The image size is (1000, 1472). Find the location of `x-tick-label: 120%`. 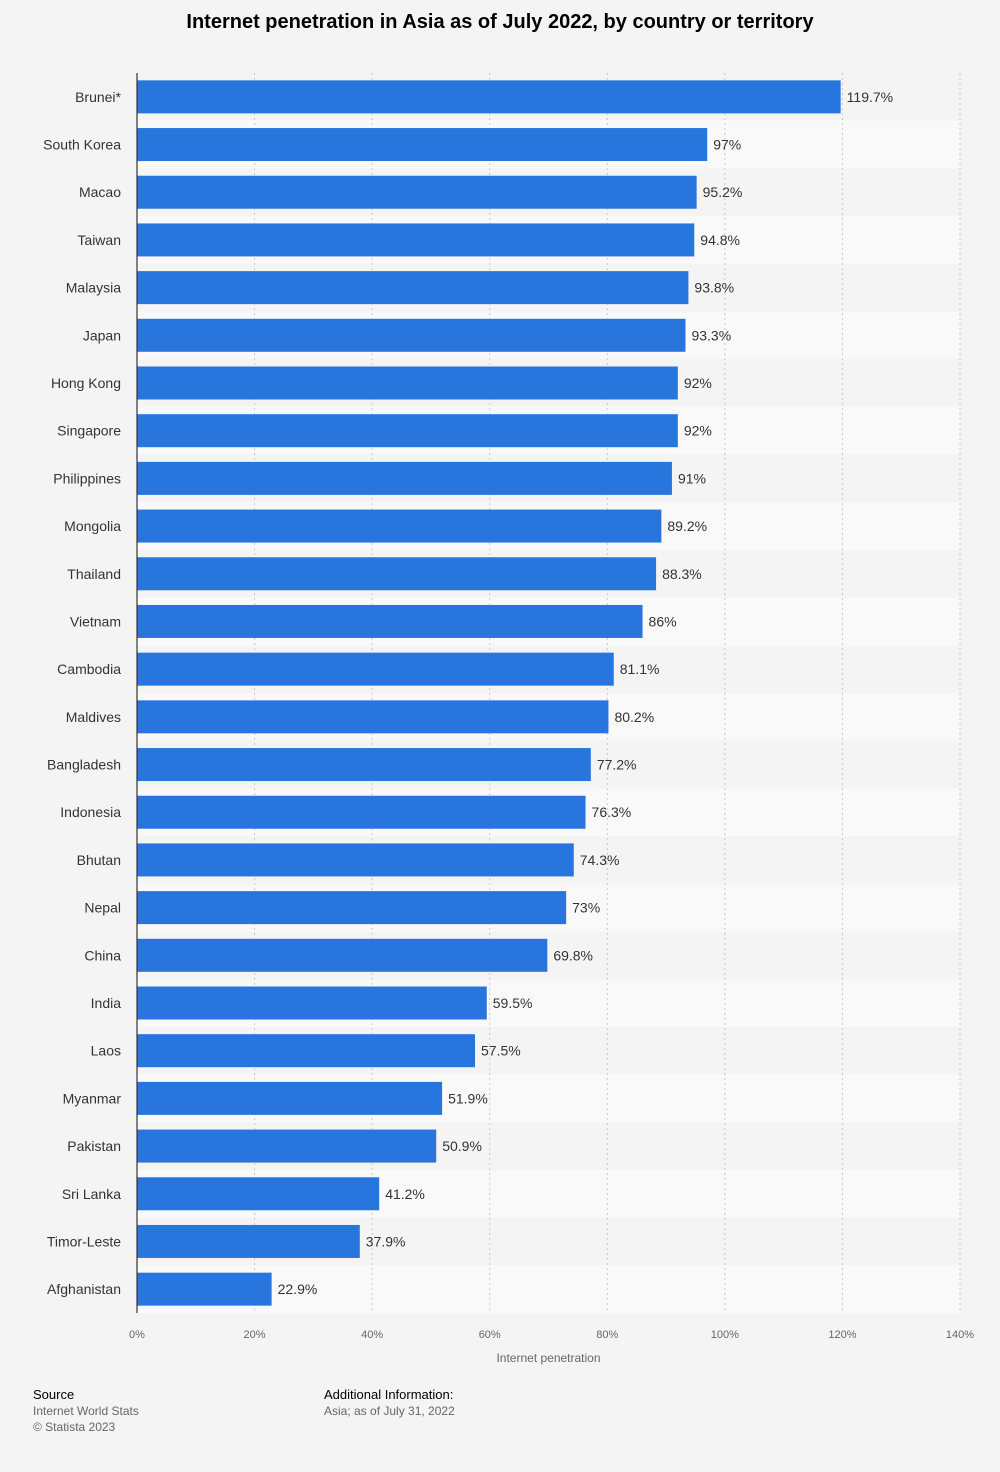

x-tick-label: 120% is located at coordinates (842, 1335).